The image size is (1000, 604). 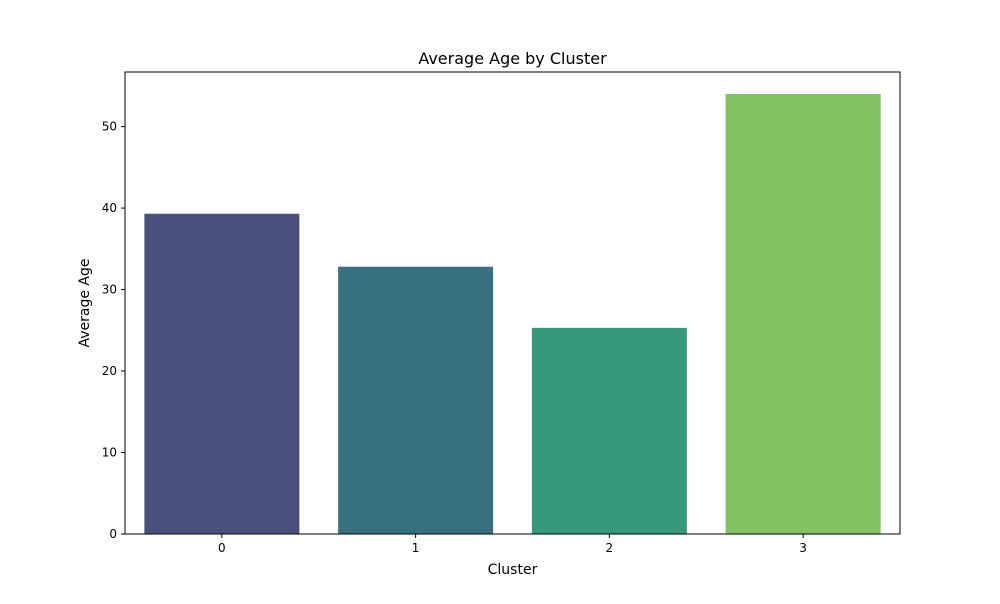 I want to click on y-tick-label: 30, so click(x=109, y=290).